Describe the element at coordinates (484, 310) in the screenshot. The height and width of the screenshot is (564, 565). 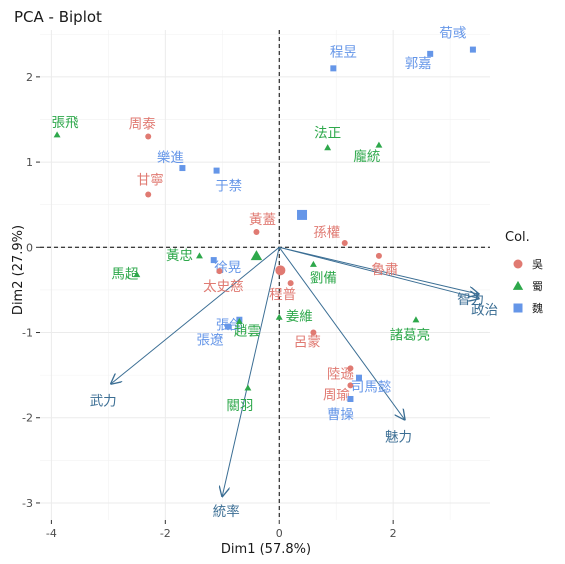
I see `variable-label: 政治` at that location.